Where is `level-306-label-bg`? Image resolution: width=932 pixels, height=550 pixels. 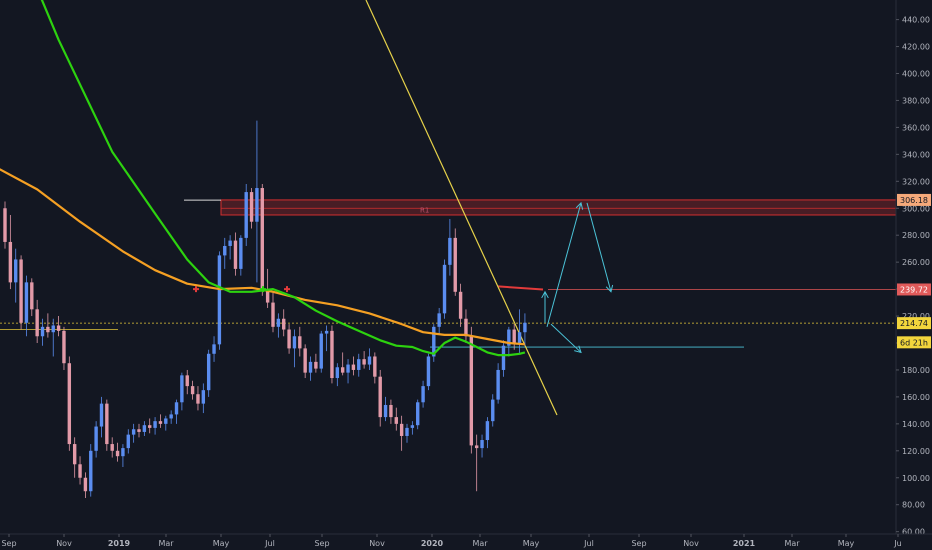 level-306-label-bg is located at coordinates (914, 199).